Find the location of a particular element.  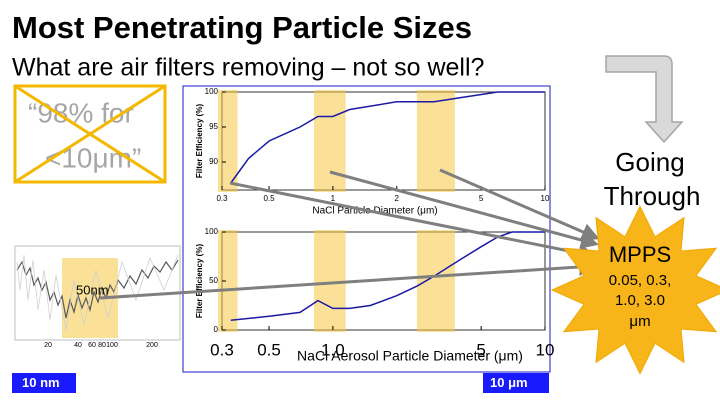

turn-arrow is located at coordinates (644, 99).